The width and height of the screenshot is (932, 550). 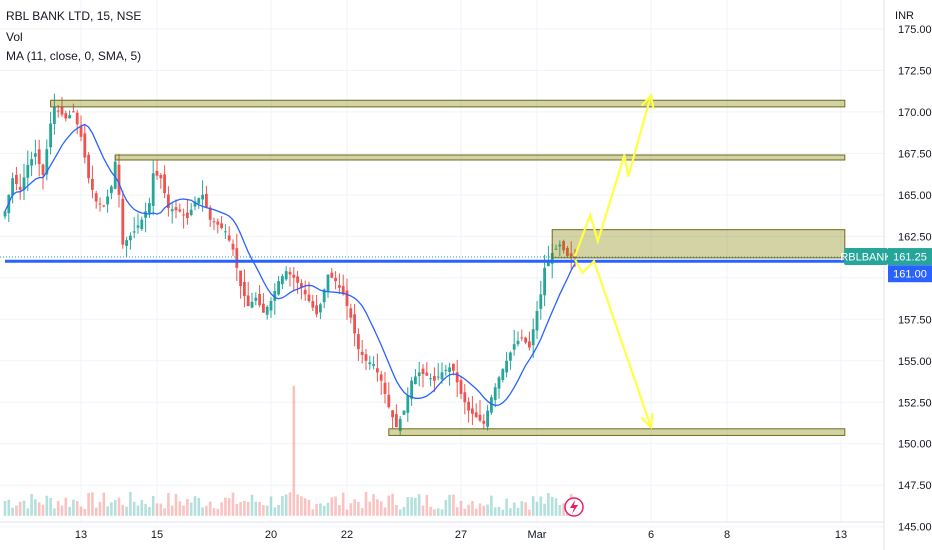 What do you see at coordinates (727, 535) in the screenshot?
I see `time-tick-label: 8` at bounding box center [727, 535].